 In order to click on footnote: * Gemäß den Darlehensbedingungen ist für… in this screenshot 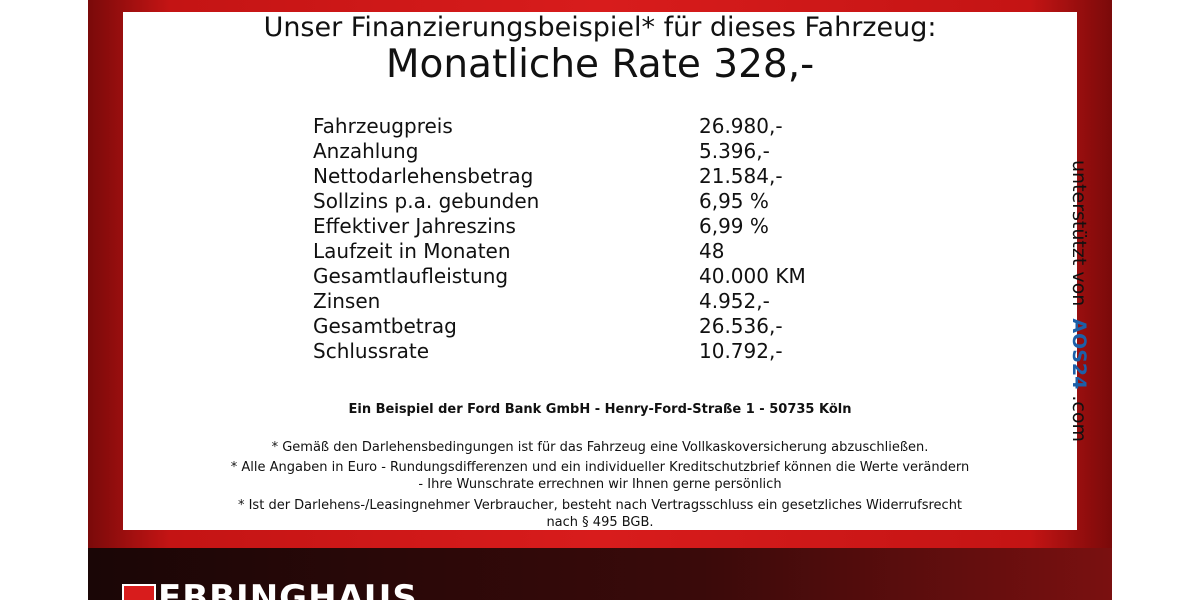, I will do `click(600, 447)`.